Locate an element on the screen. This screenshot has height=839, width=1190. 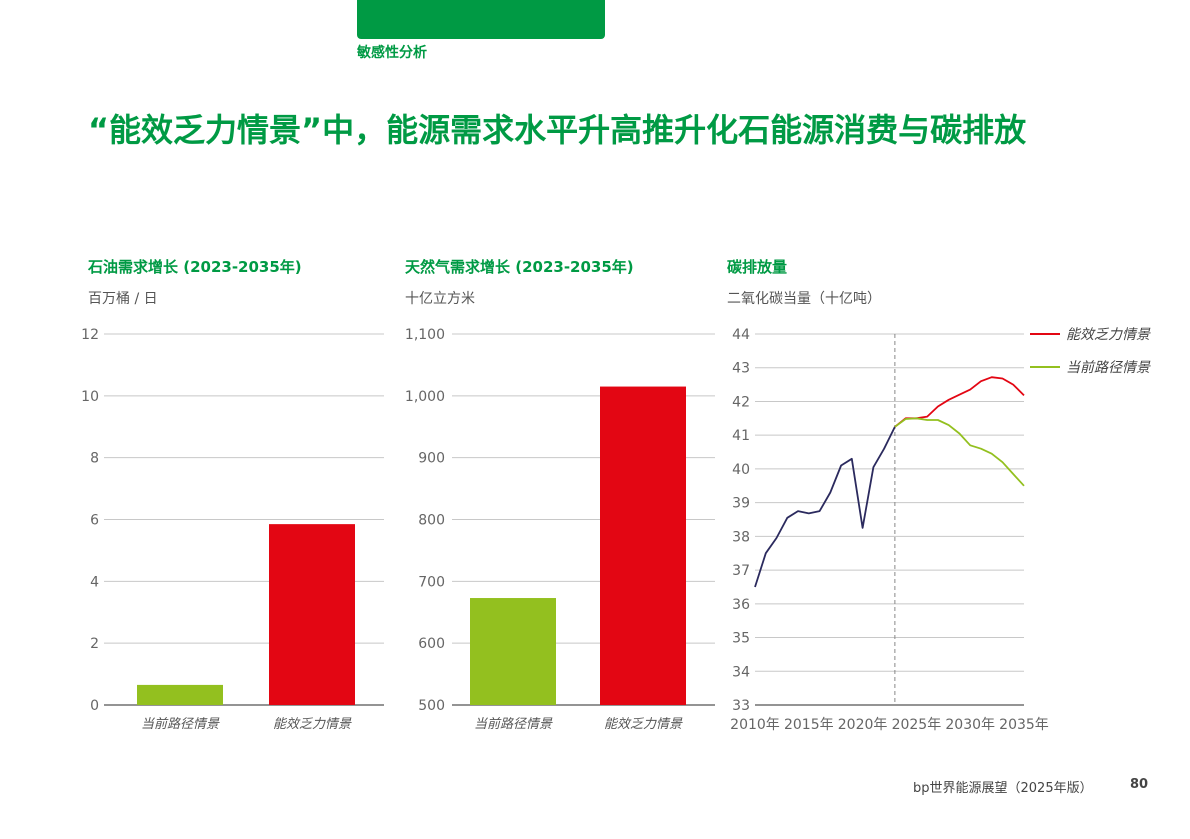
emissions-x-tick-label: 2025年 is located at coordinates (917, 725).